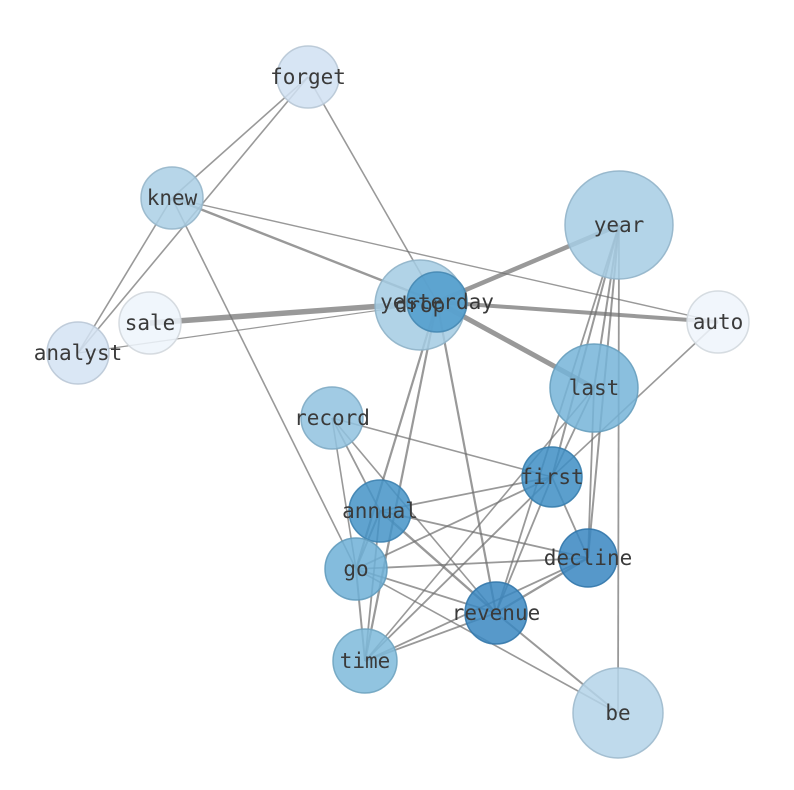  Describe the element at coordinates (496, 613) in the screenshot. I see `node-revenue` at that location.